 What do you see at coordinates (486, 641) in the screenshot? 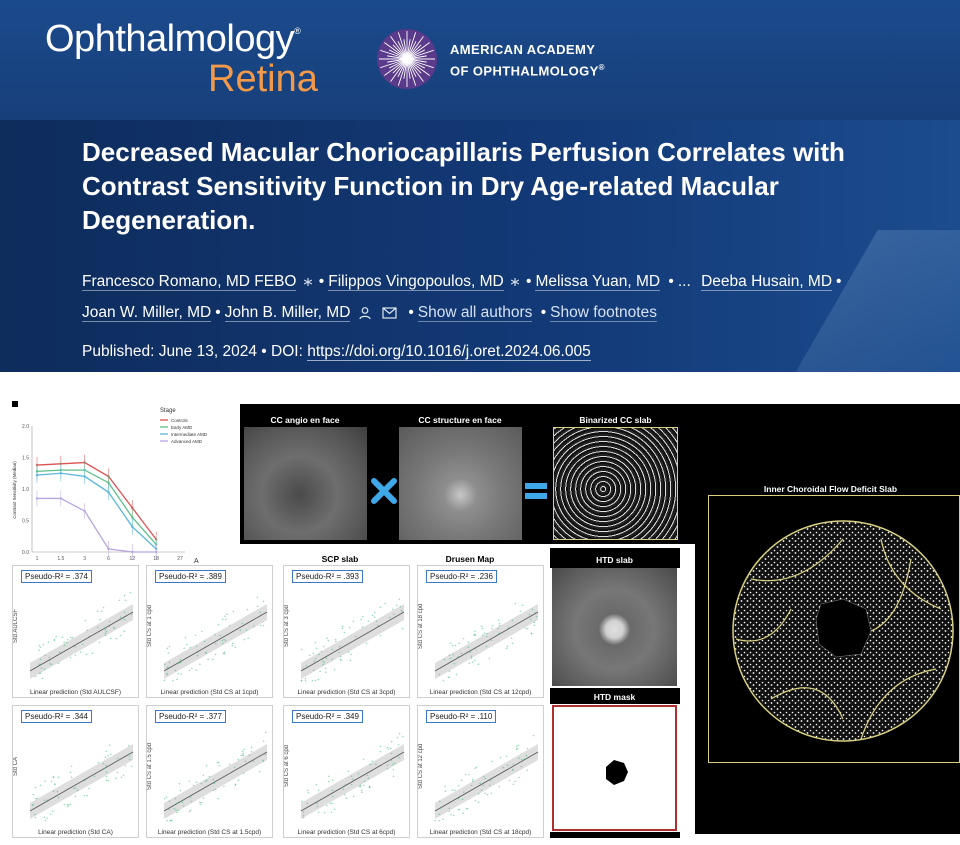
I see `fit-line` at bounding box center [486, 641].